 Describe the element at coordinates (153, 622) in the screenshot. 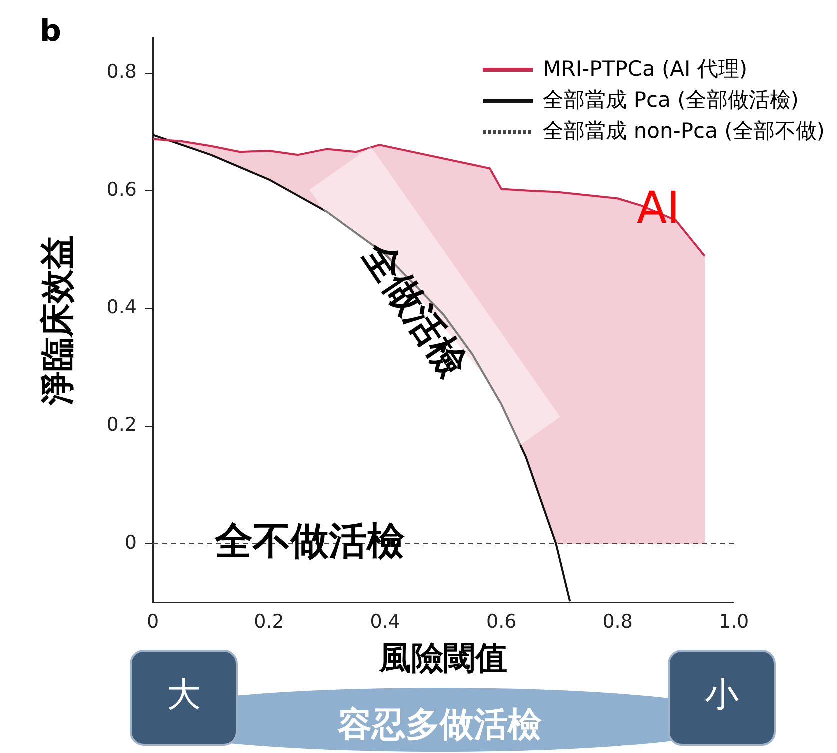

I see `x-tick-label: 0` at that location.